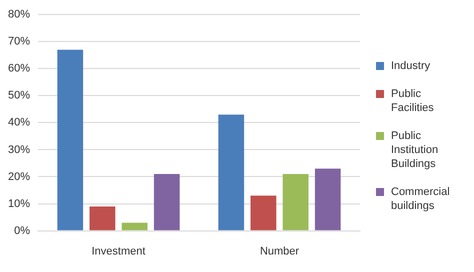 The height and width of the screenshot is (272, 474). Describe the element at coordinates (119, 251) in the screenshot. I see `x-tick-label: Investment` at that location.